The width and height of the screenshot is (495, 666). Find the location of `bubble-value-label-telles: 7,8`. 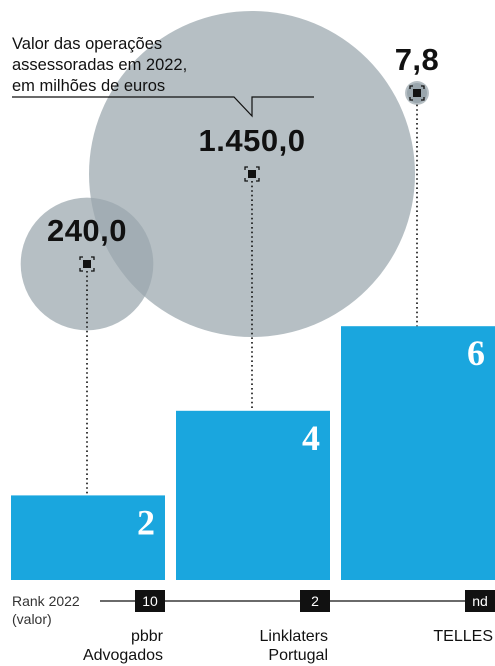

bubble-value-label-telles: 7,8 is located at coordinates (417, 59).